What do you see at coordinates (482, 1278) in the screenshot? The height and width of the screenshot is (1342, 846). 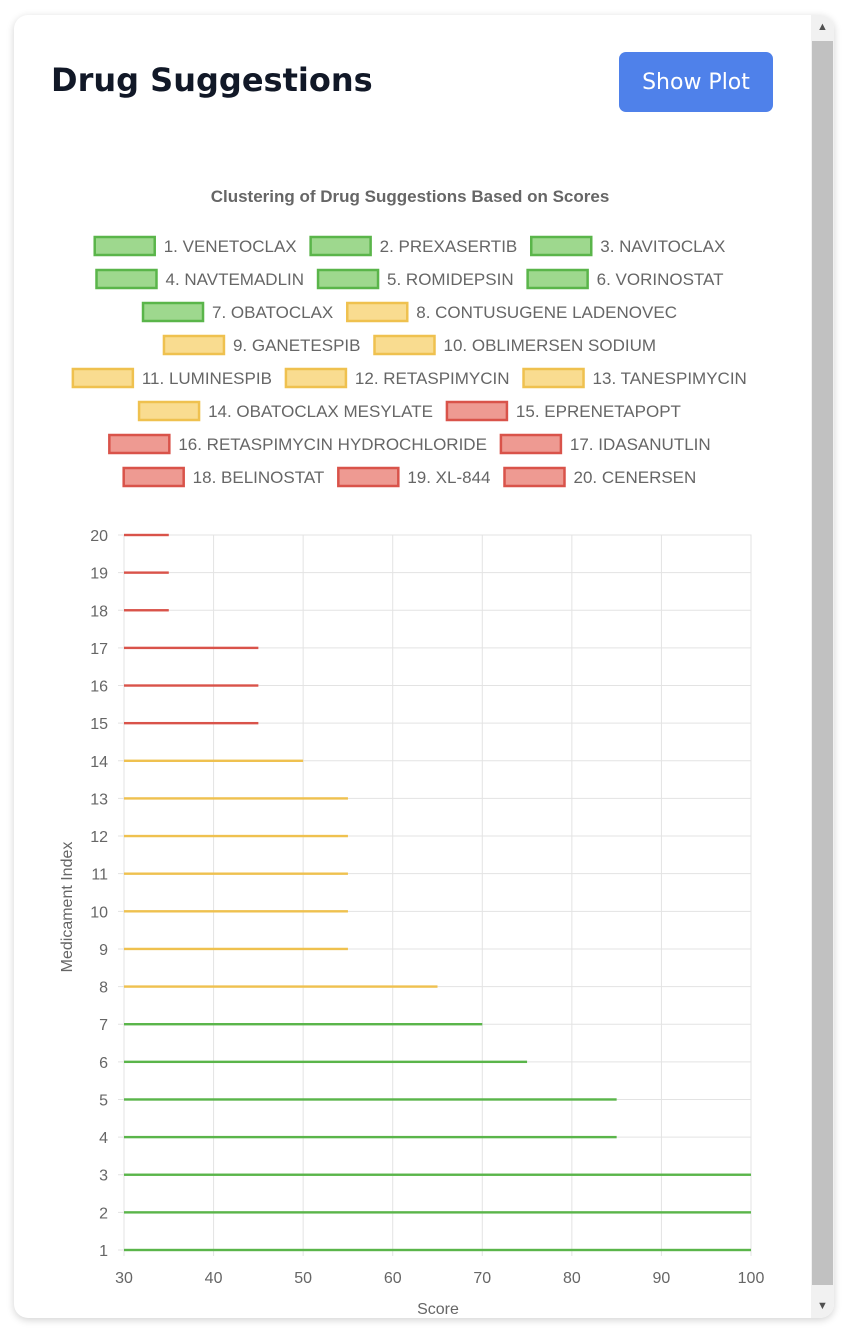 I see `x-tick-label: 70` at bounding box center [482, 1278].